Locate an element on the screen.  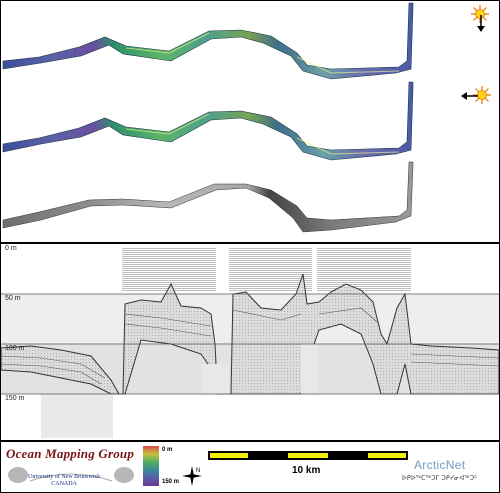
ocean-mapping-country: CANADA is located at coordinates (64, 484).